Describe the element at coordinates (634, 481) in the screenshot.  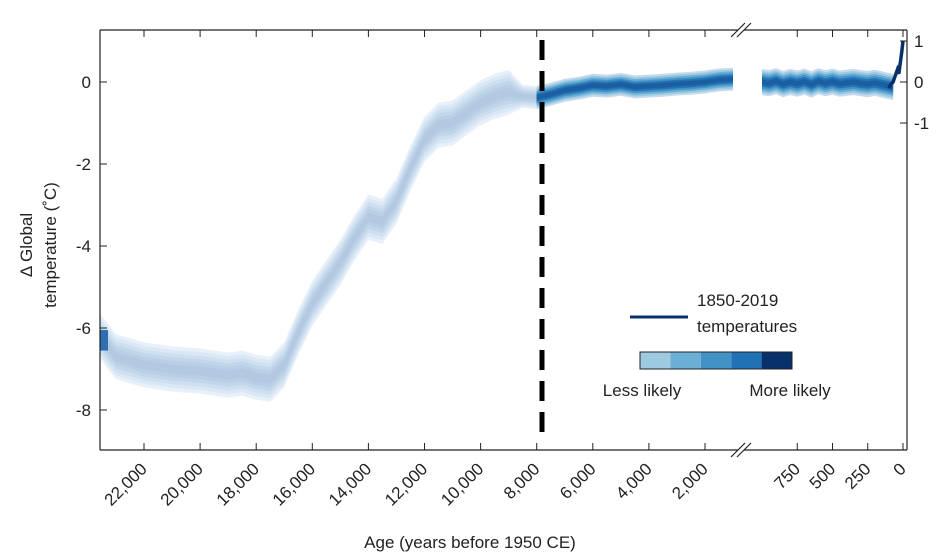
I see `x-tick-label: 4,000` at that location.